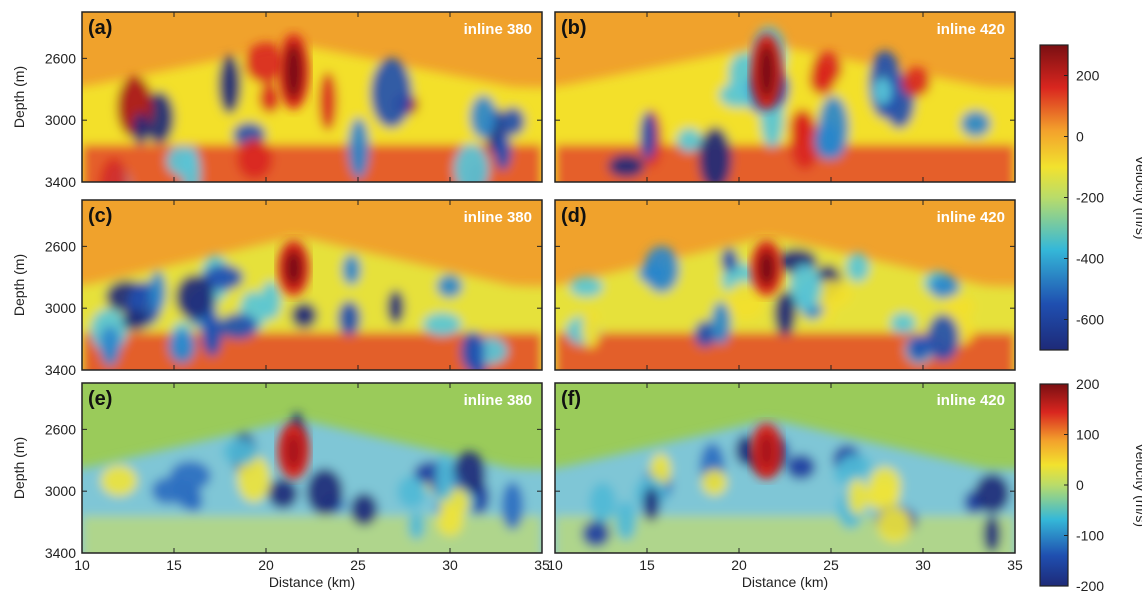 This screenshot has width=1142, height=597. What do you see at coordinates (574, 216) in the screenshot?
I see `panel-label: (d)` at bounding box center [574, 216].